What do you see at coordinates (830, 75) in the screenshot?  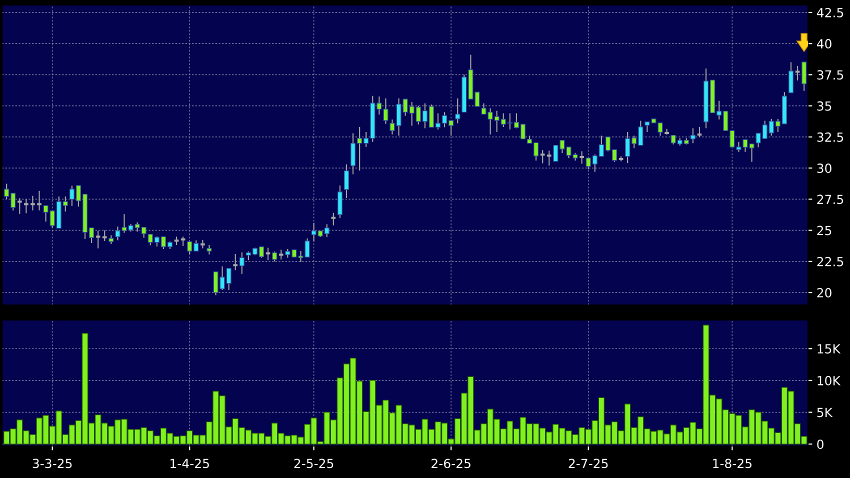 I see `y-tick-label: 37.5` at bounding box center [830, 75].